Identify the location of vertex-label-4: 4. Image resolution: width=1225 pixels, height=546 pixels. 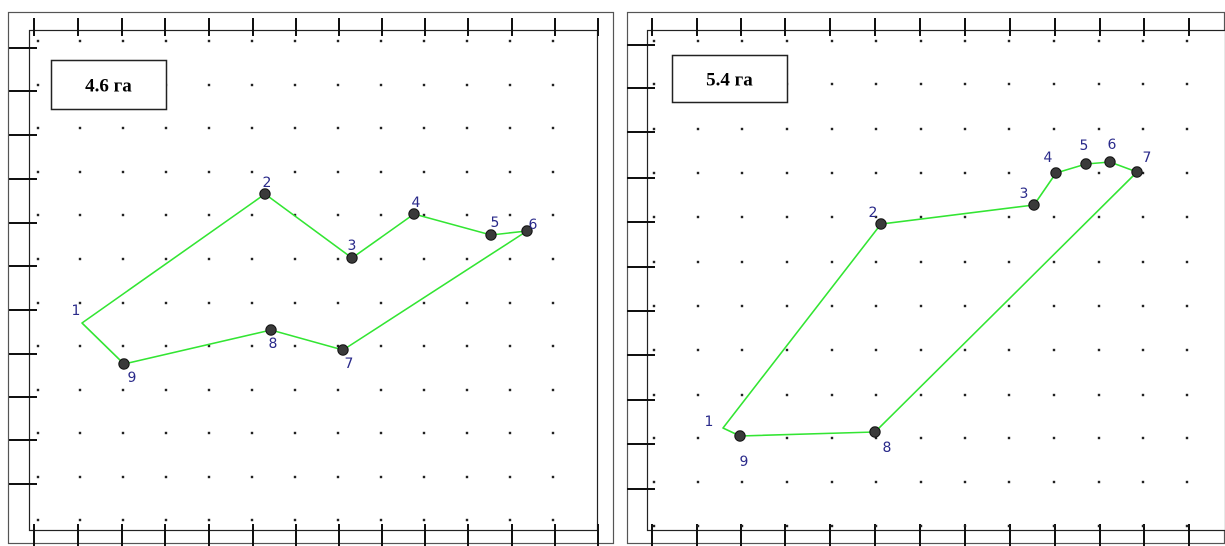
(416, 203).